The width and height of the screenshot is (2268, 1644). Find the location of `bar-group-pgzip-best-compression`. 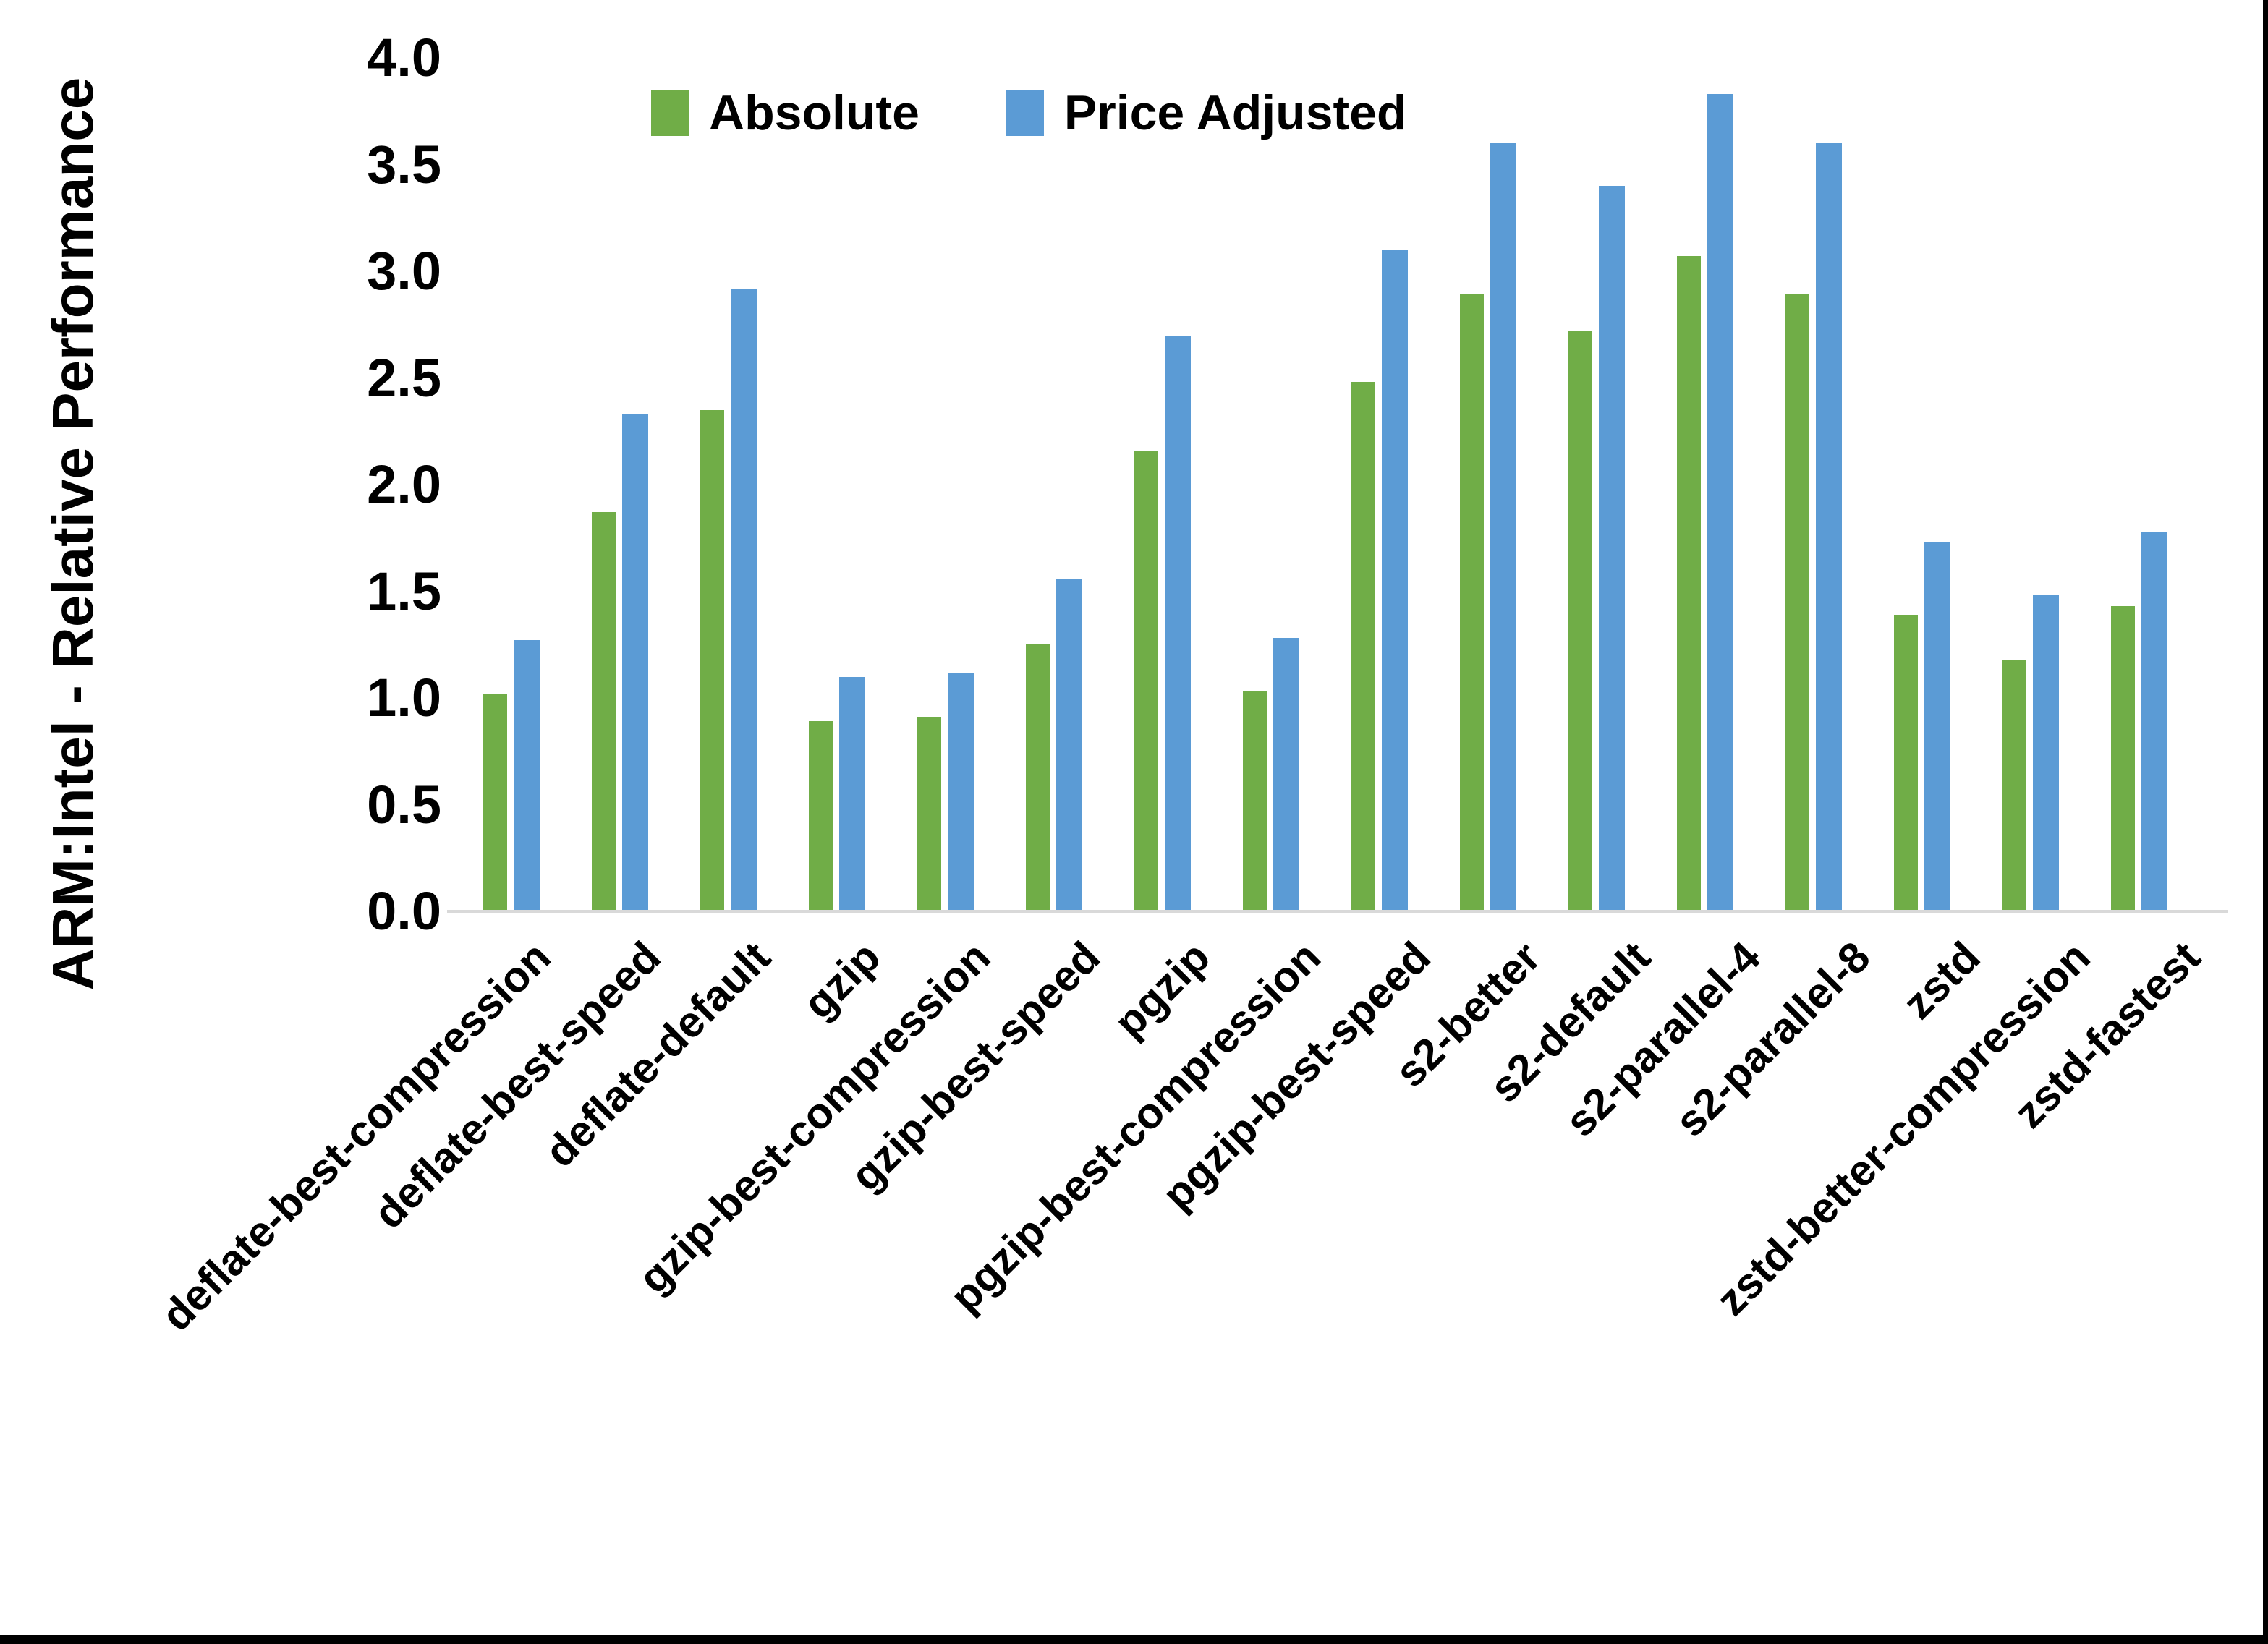

bar-group-pgzip-best-compression is located at coordinates (1271, 774).